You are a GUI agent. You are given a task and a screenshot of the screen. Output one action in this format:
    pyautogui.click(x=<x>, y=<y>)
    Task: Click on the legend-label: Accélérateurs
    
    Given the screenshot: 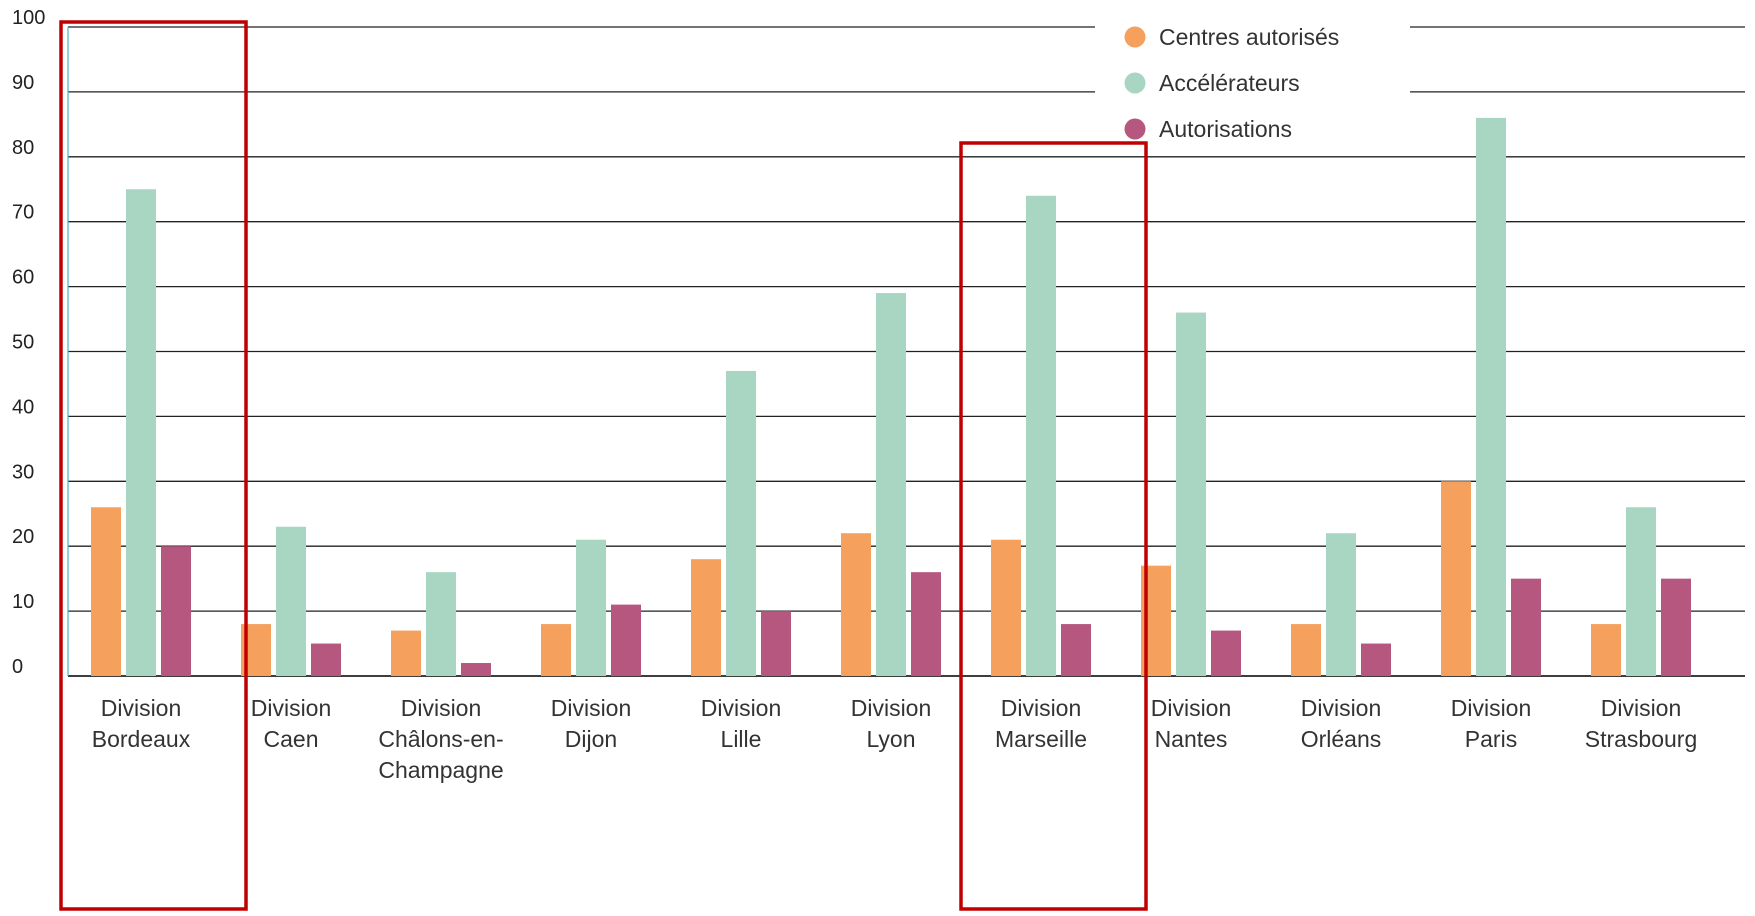 What is the action you would take?
    pyautogui.click(x=1229, y=83)
    